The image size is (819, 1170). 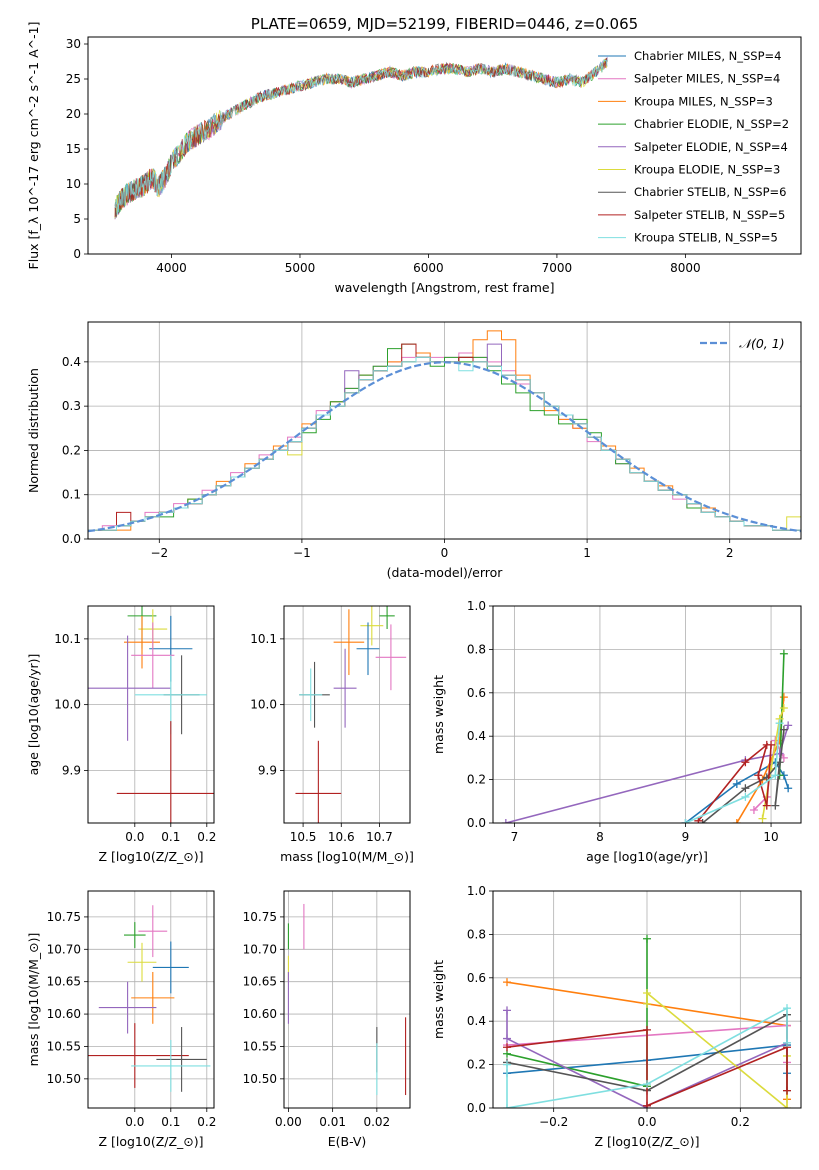 I want to click on y-tick-label: 20, so click(x=73, y=114).